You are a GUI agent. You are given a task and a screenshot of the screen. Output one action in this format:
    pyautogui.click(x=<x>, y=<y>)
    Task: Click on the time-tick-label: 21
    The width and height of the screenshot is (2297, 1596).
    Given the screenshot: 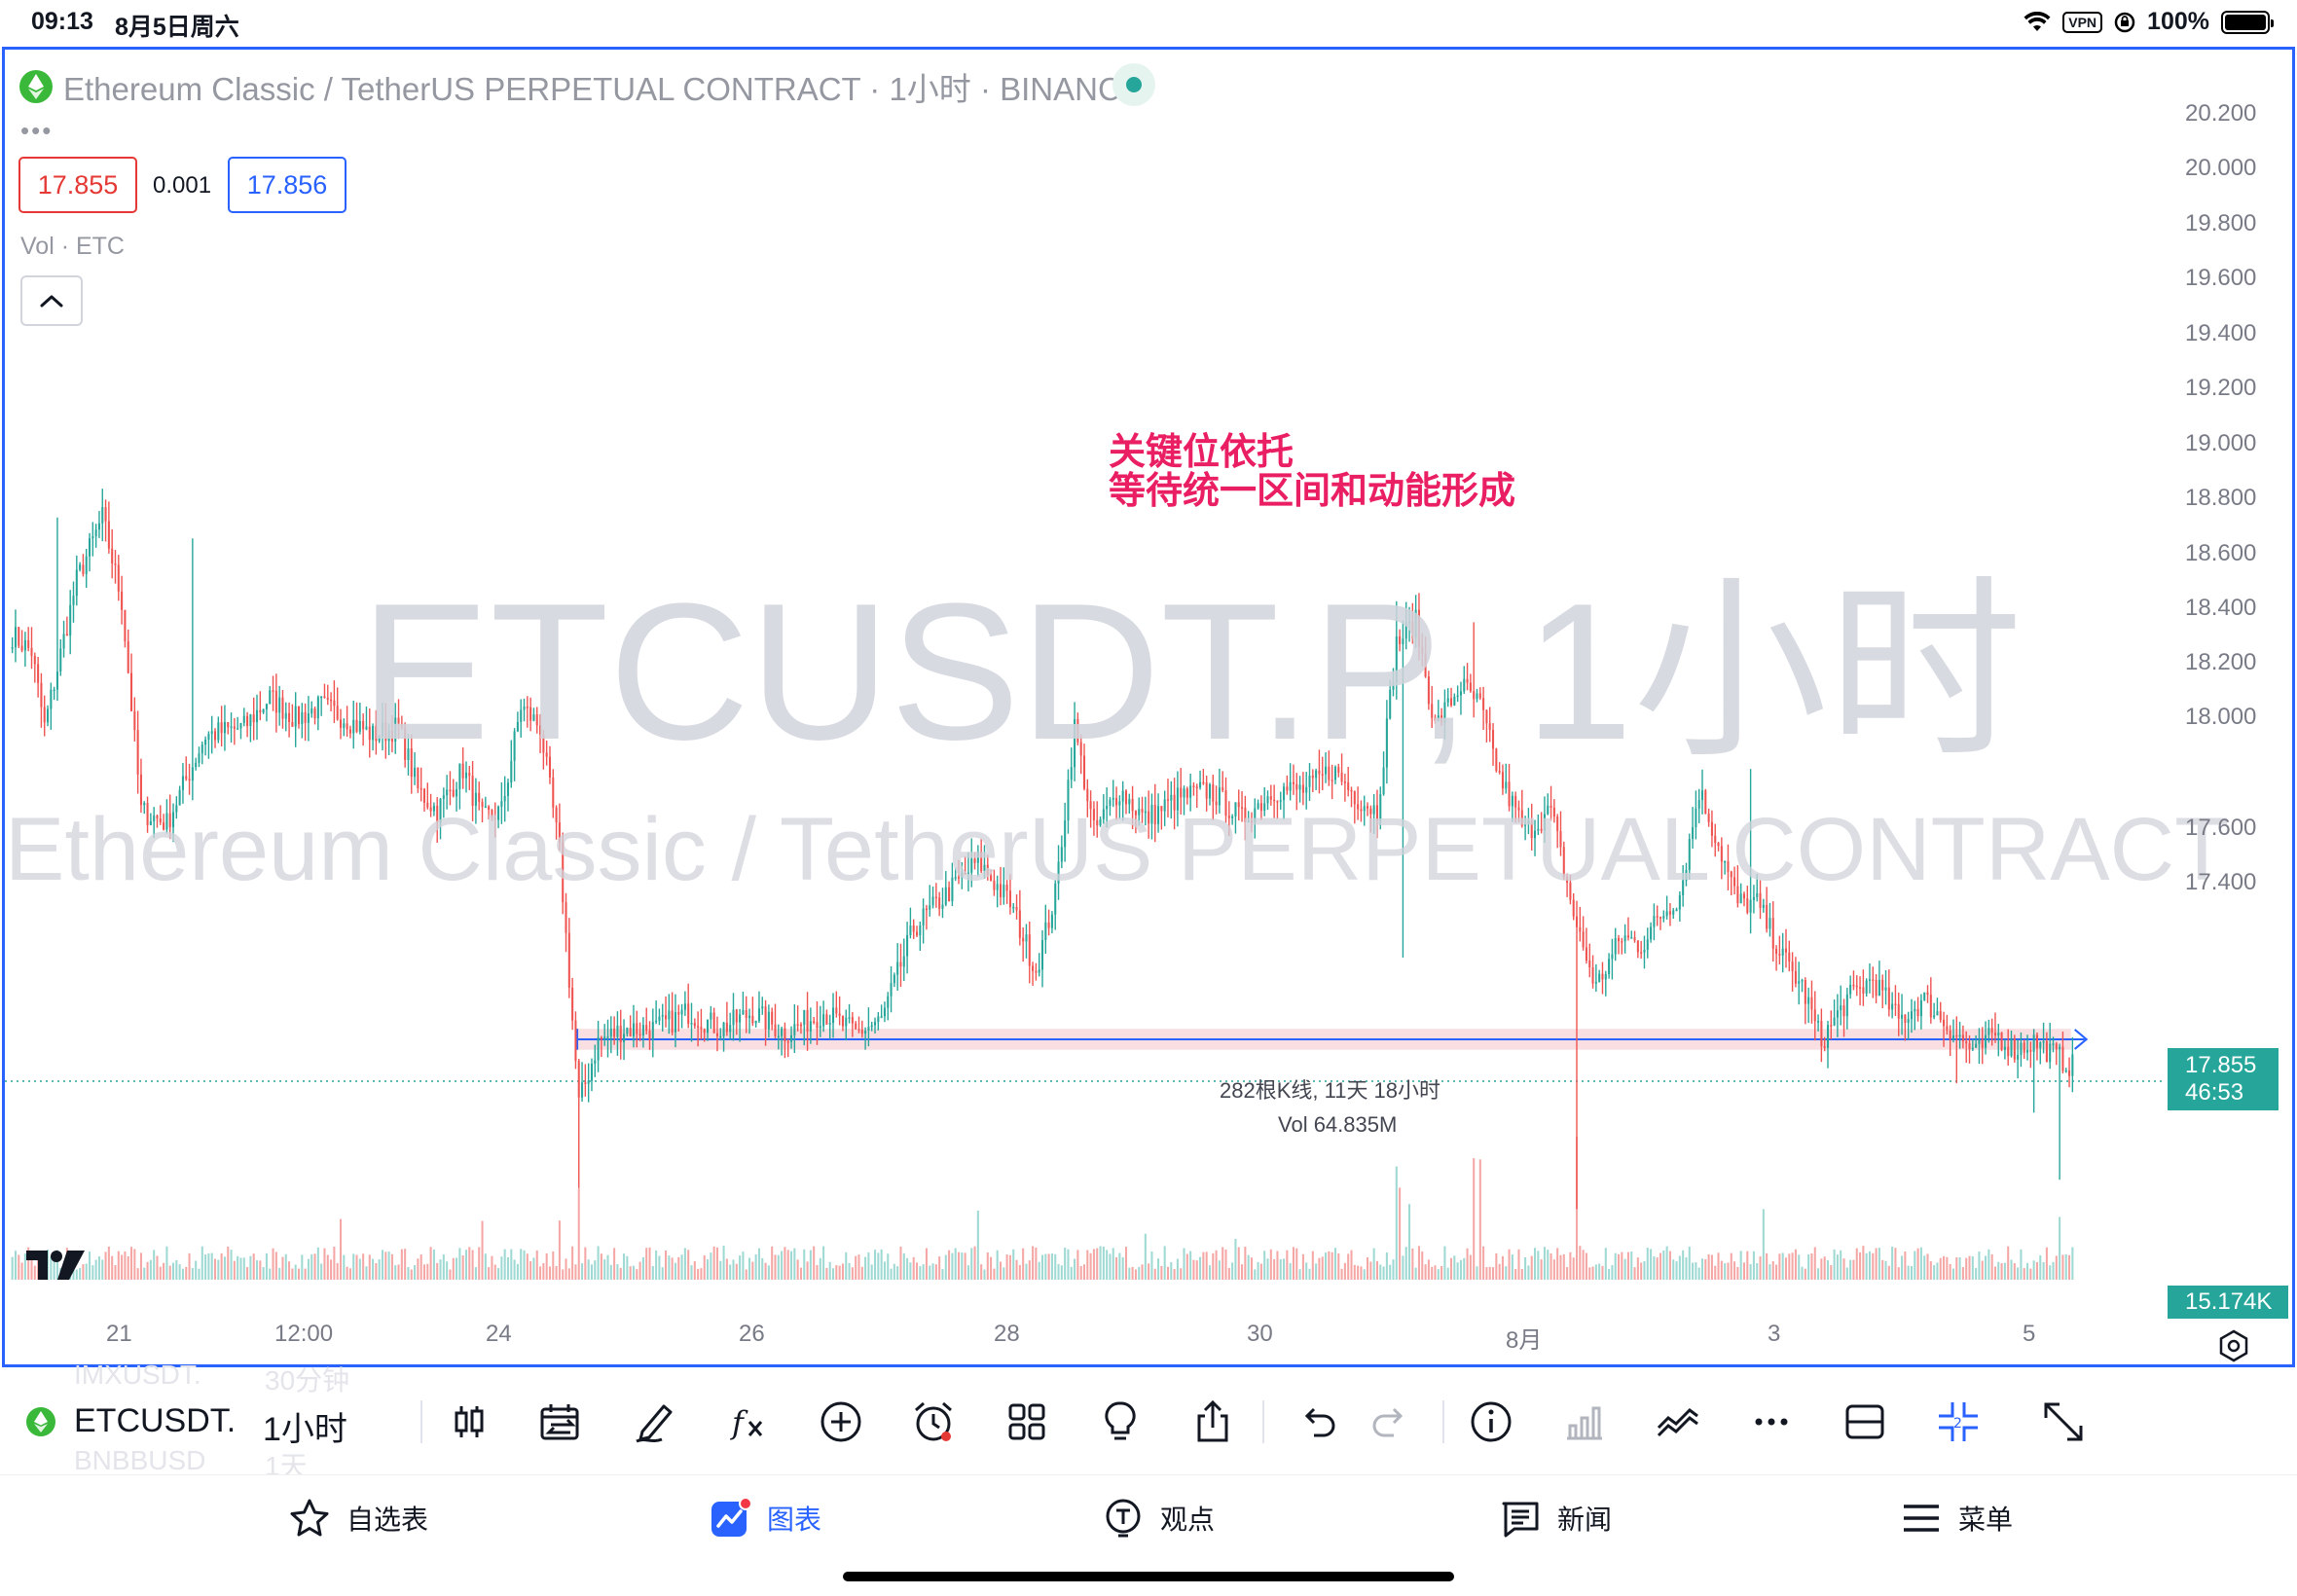 What is the action you would take?
    pyautogui.click(x=119, y=1334)
    